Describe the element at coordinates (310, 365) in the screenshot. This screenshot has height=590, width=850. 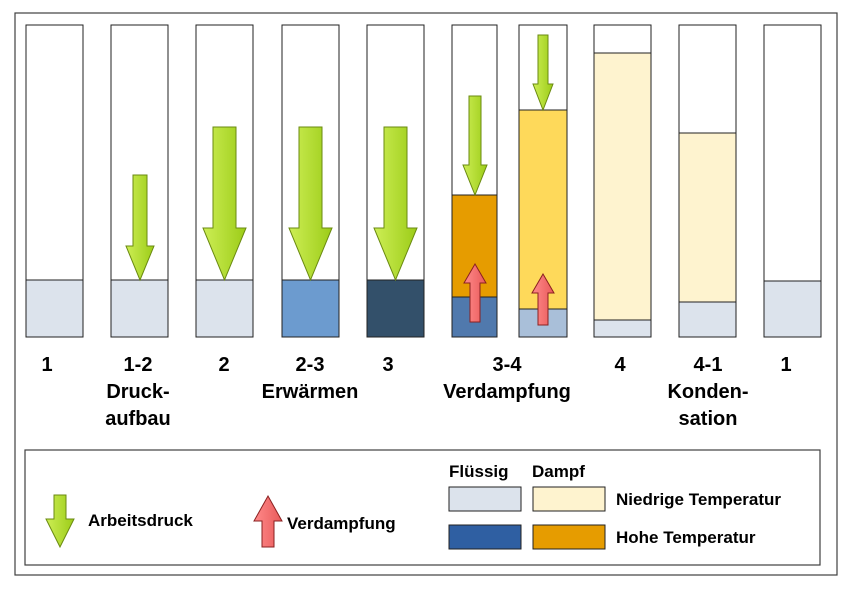
I see `step-label: 2-3` at that location.